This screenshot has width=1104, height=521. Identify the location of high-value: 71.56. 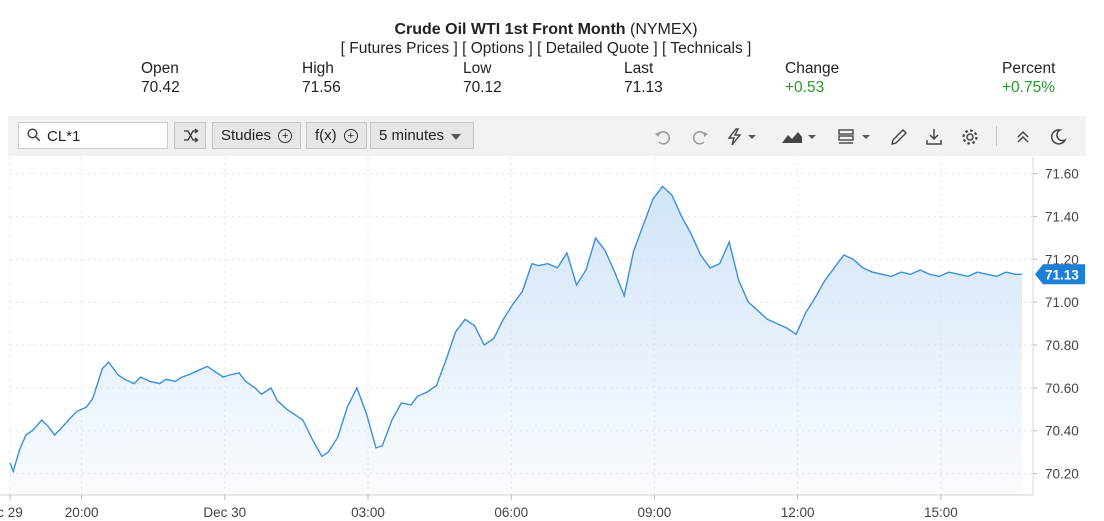
(321, 87).